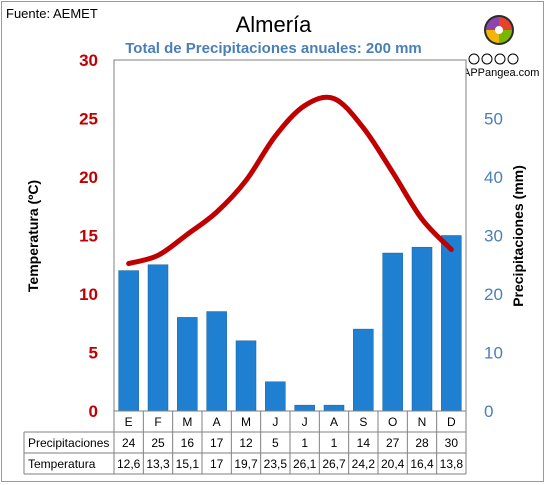  I want to click on precipitation-value: 24, so click(129, 443).